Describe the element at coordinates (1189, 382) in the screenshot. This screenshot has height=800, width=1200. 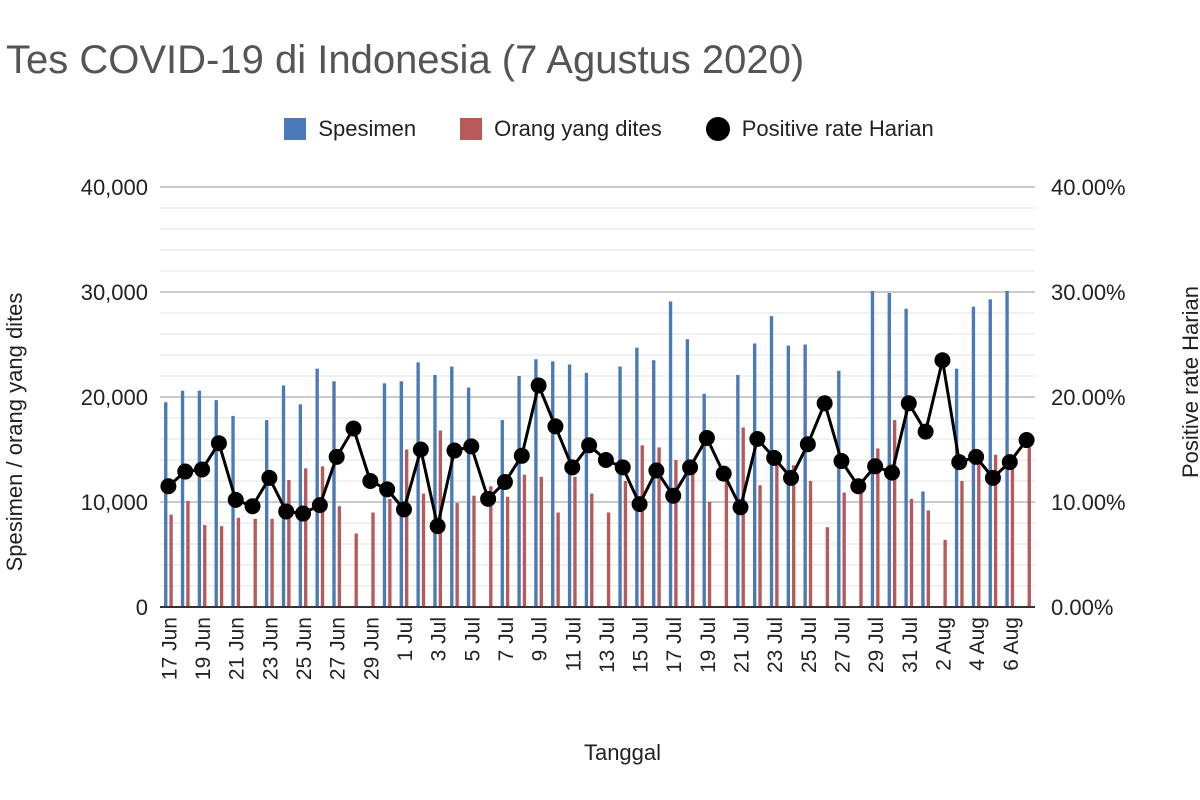
I see `y2-axis-title: Positive rate Harian` at that location.